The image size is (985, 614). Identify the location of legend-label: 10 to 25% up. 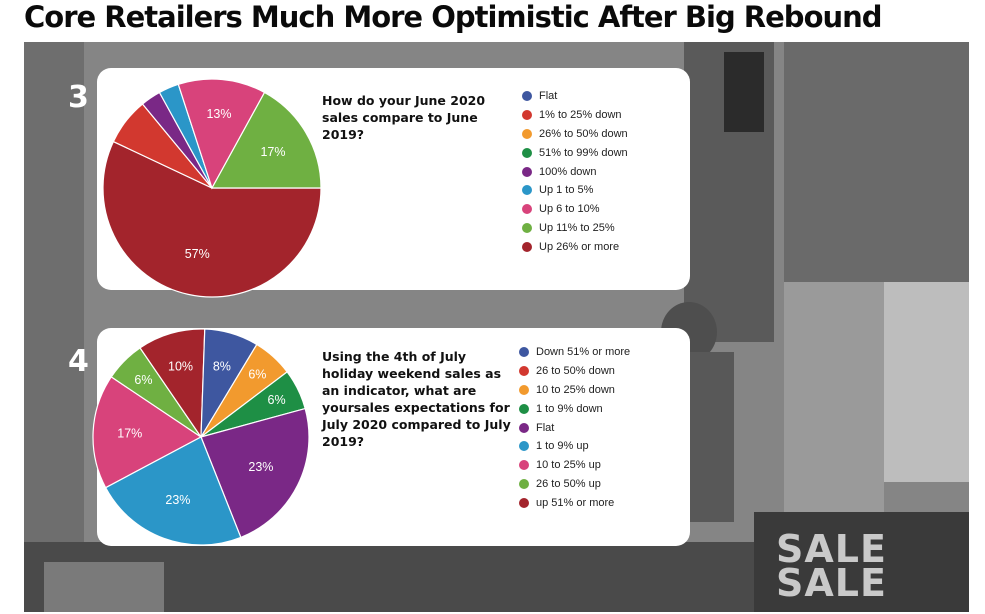
(568, 465).